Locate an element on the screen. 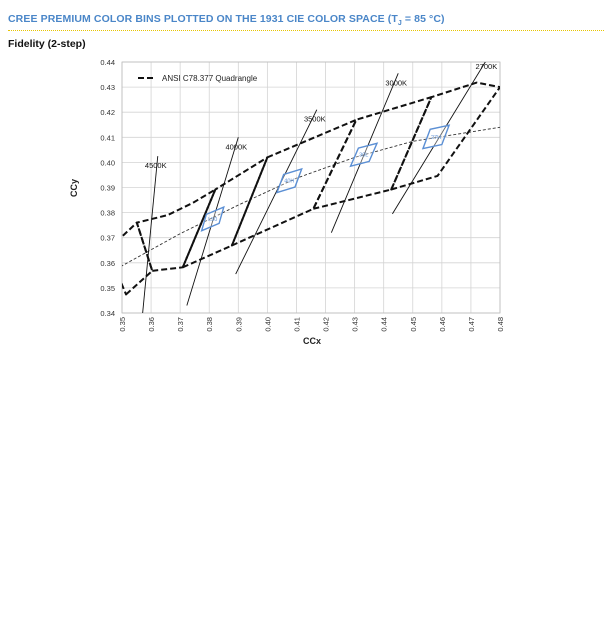 This screenshot has width=612, height=639. x-tick-label: 0.42 is located at coordinates (326, 324).